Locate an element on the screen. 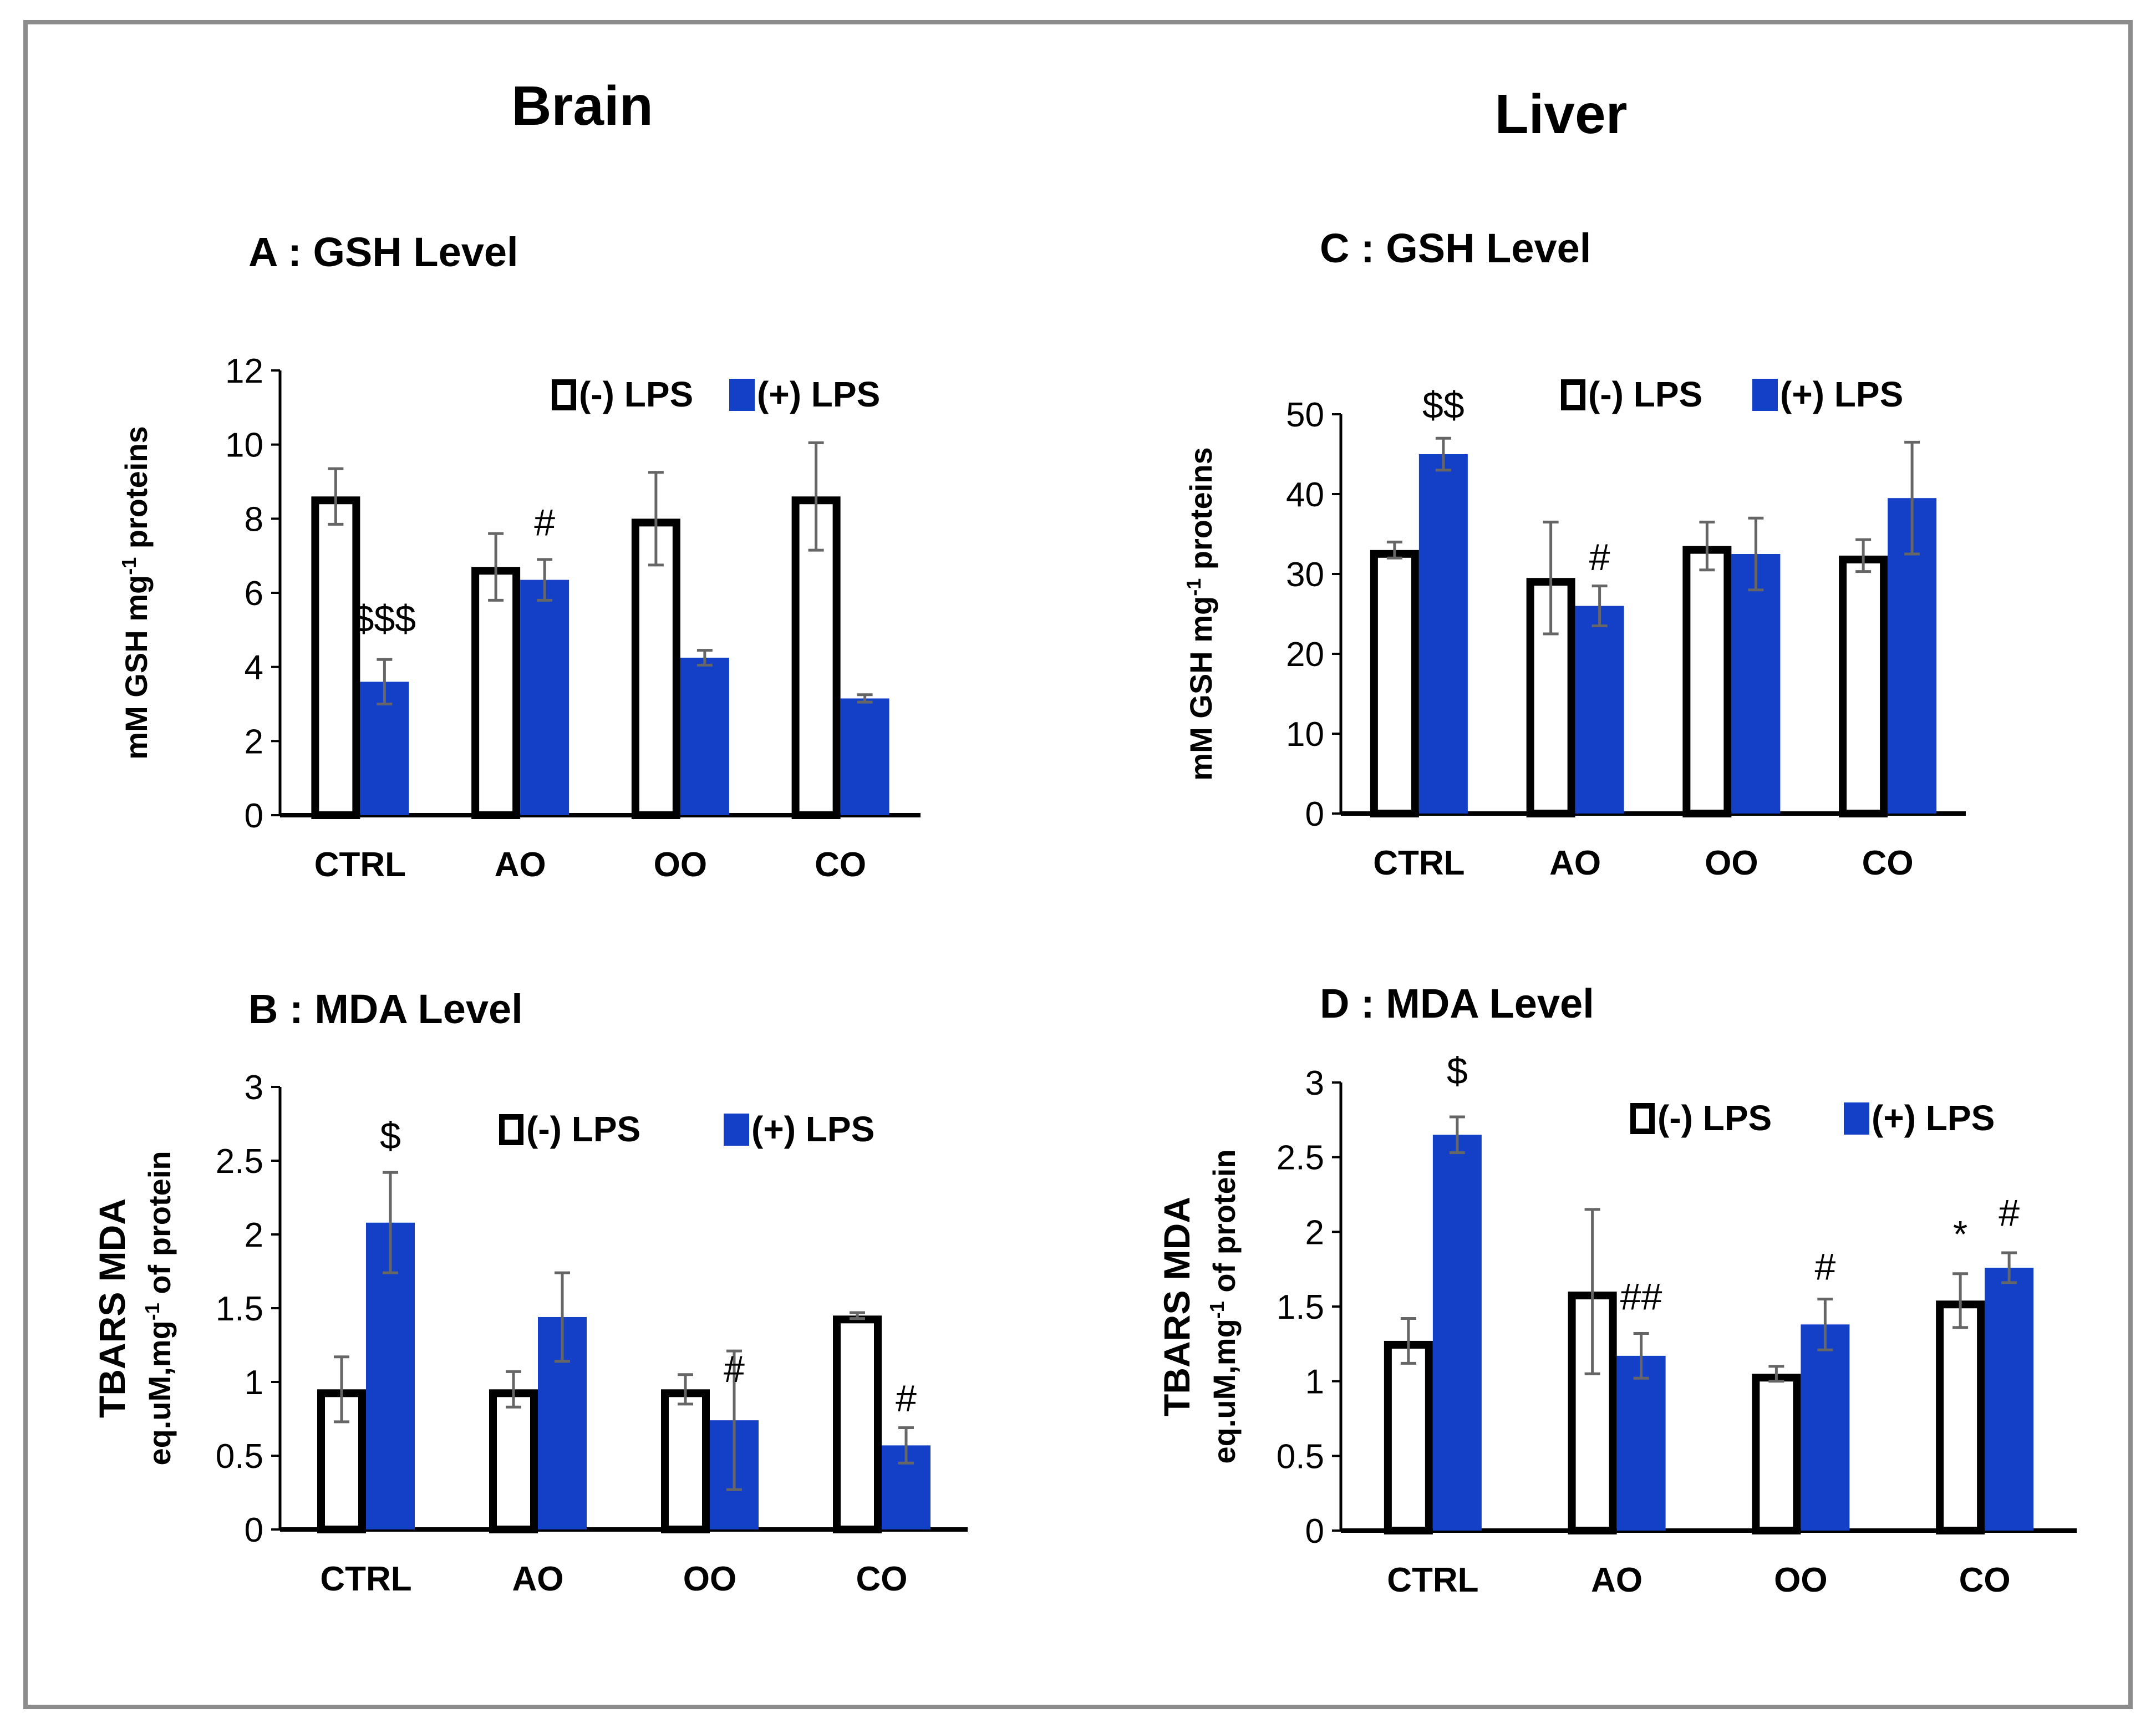  y-tick-label: 30 is located at coordinates (1305, 575).